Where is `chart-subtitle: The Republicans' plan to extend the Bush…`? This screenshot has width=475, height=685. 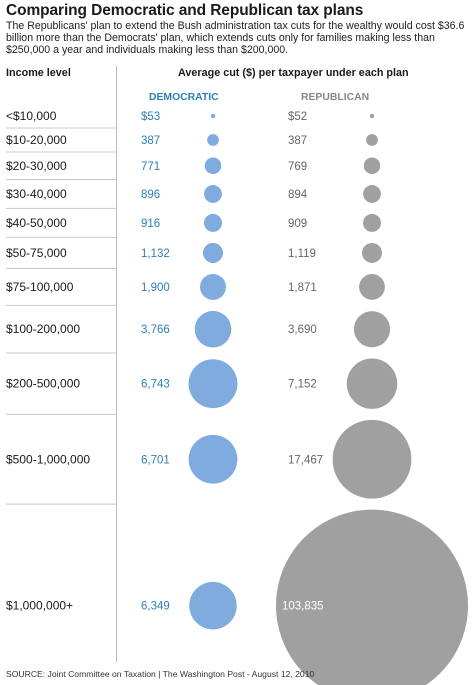
chart-subtitle: The Republicans' plan to extend the Bush… is located at coordinates (235, 38).